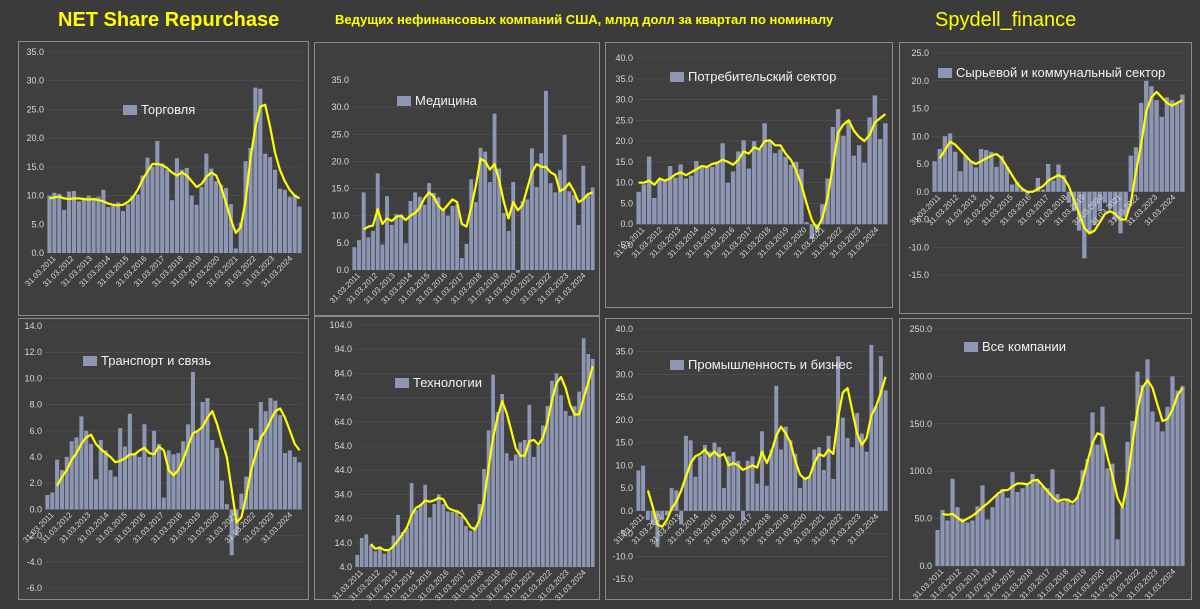 This screenshot has width=1200, height=609. What do you see at coordinates (753, 76) in the screenshot?
I see `panel-consumer-title: Потребительский сектор` at bounding box center [753, 76].